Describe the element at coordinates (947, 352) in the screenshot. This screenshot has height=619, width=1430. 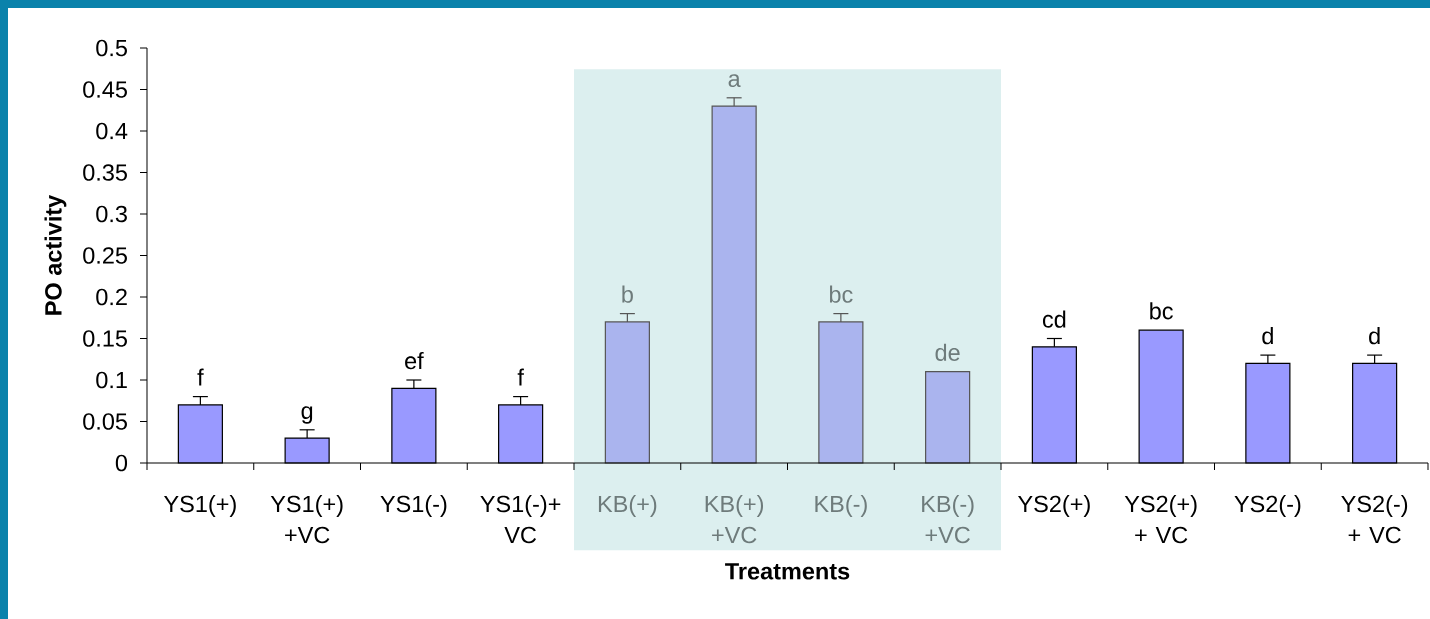
I see `annotation: de` at that location.